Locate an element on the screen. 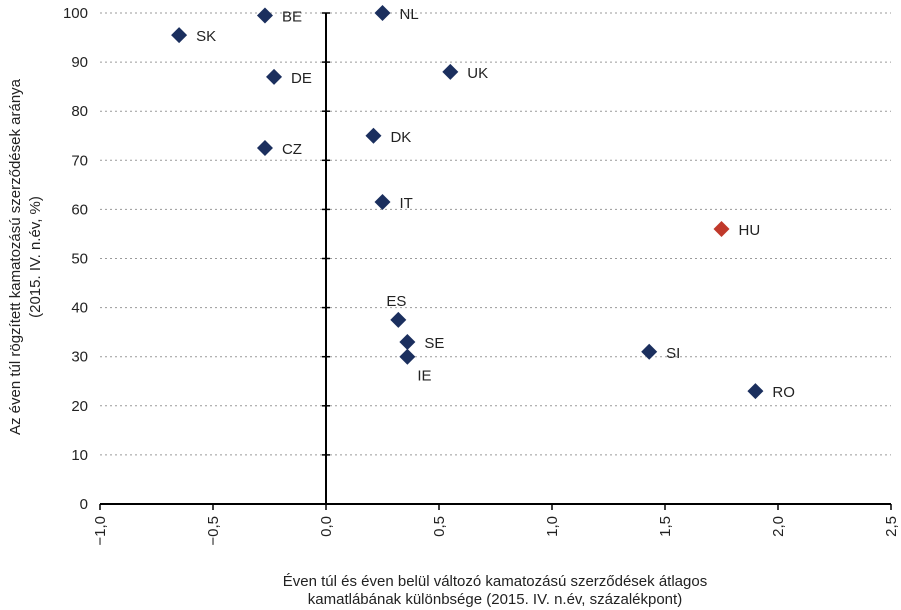 The height and width of the screenshot is (610, 901). data-point-se is located at coordinates (407, 341).